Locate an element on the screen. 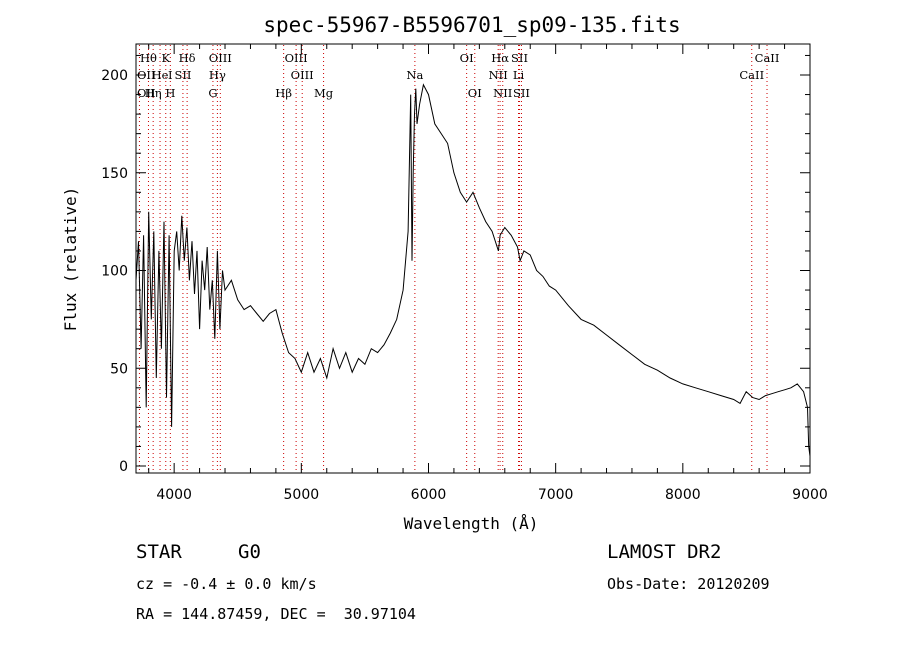  spectral-line-label: K is located at coordinates (165, 58).